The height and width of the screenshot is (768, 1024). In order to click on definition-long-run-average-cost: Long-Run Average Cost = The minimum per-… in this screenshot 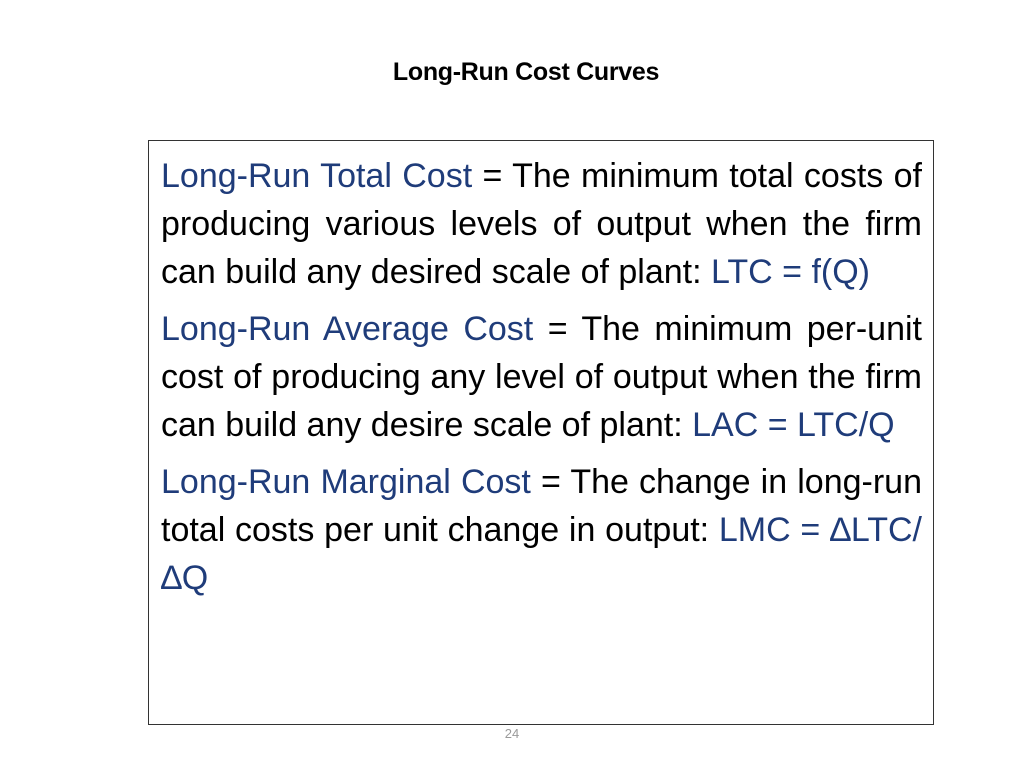, I will do `click(541, 377)`.